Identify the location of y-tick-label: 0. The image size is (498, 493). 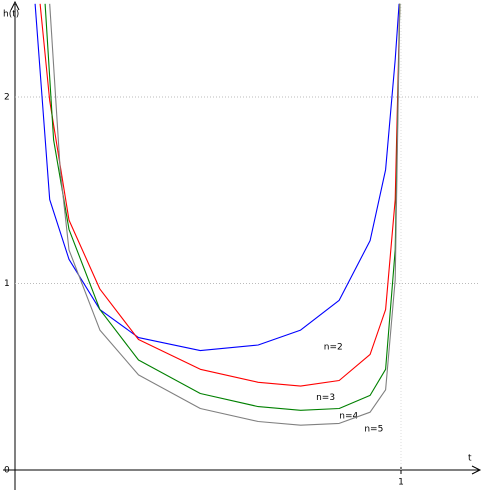
(7, 471).